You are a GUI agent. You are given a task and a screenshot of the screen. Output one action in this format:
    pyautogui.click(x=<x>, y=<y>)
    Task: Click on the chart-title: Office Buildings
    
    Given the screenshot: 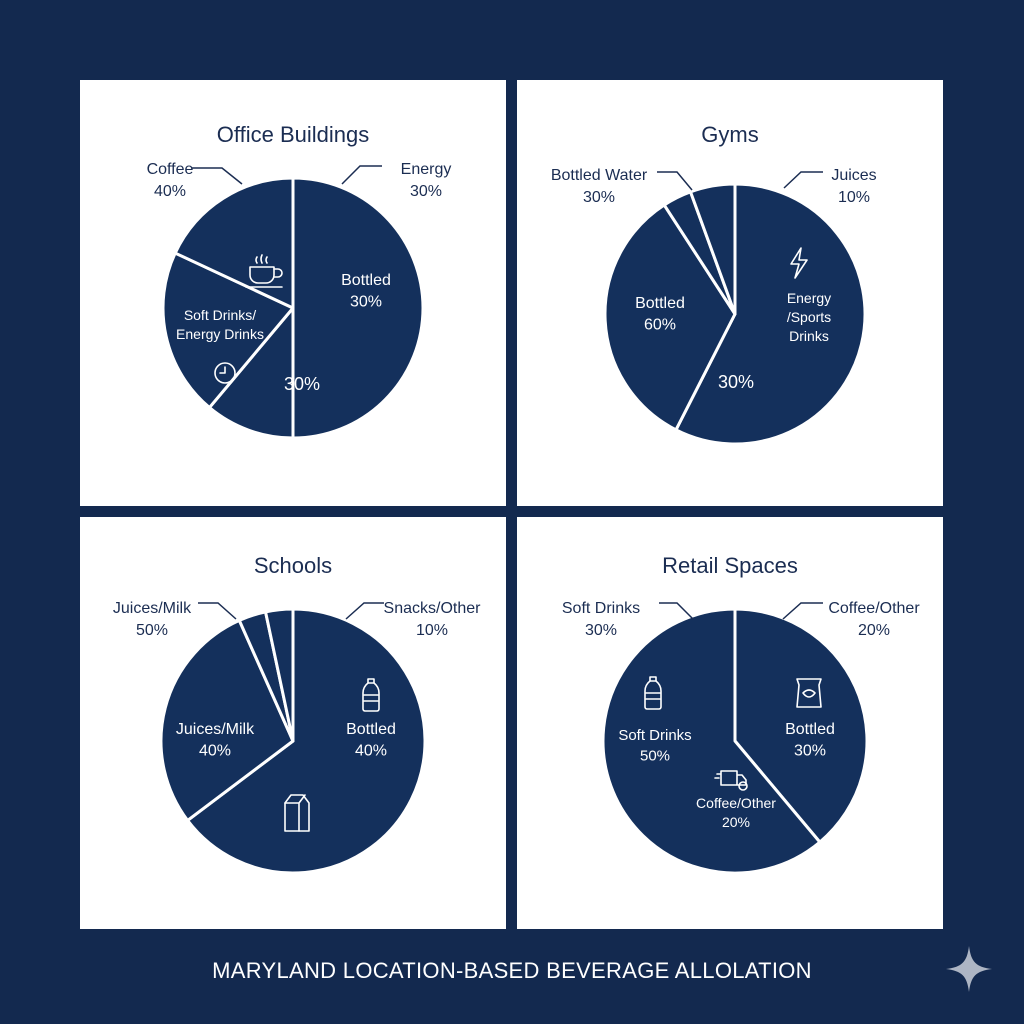 What is the action you would take?
    pyautogui.click(x=293, y=134)
    